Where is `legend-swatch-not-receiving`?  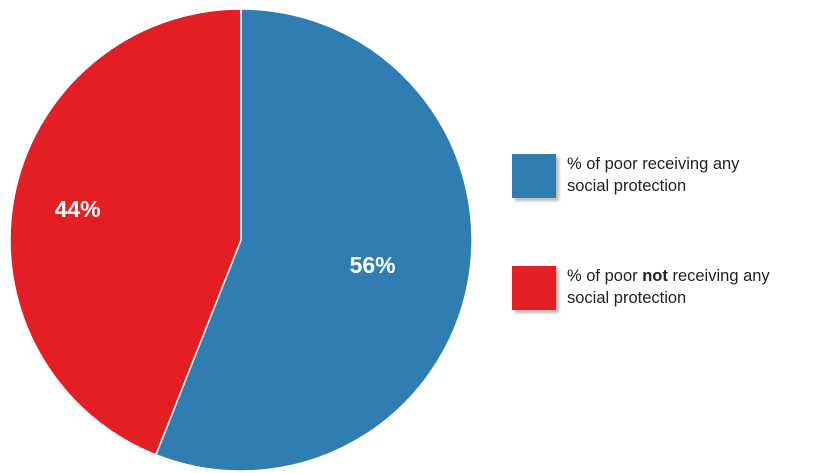 legend-swatch-not-receiving is located at coordinates (534, 288).